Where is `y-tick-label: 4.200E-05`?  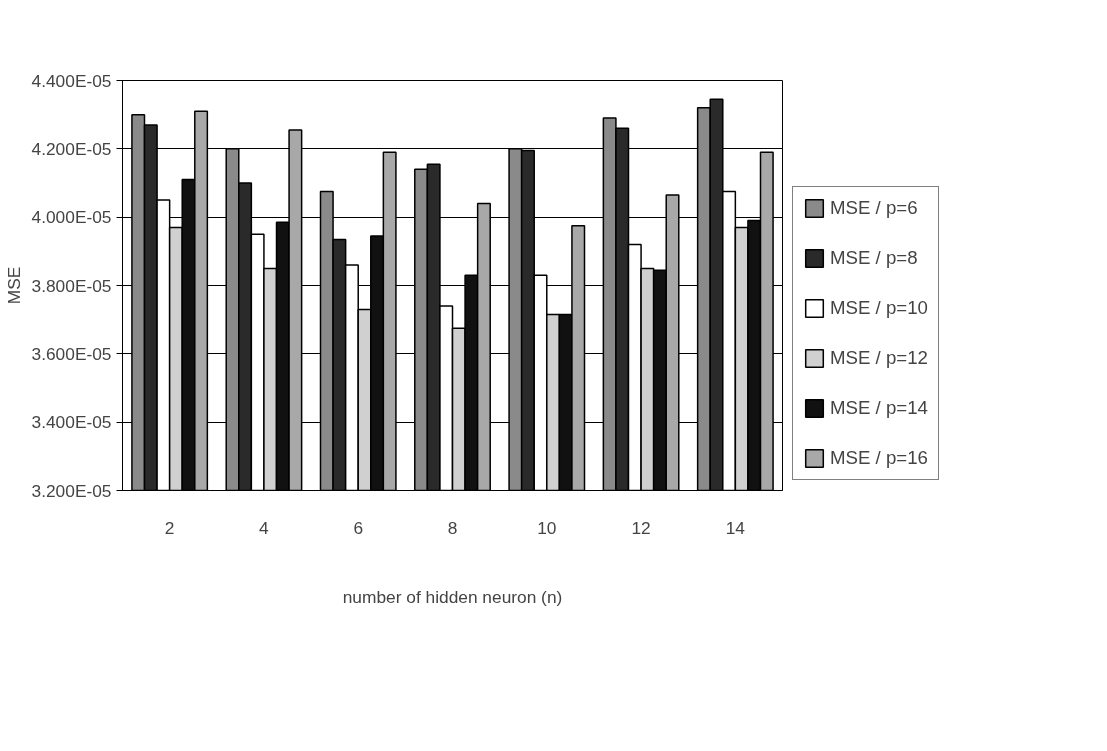 y-tick-label: 4.200E-05 is located at coordinates (71, 148).